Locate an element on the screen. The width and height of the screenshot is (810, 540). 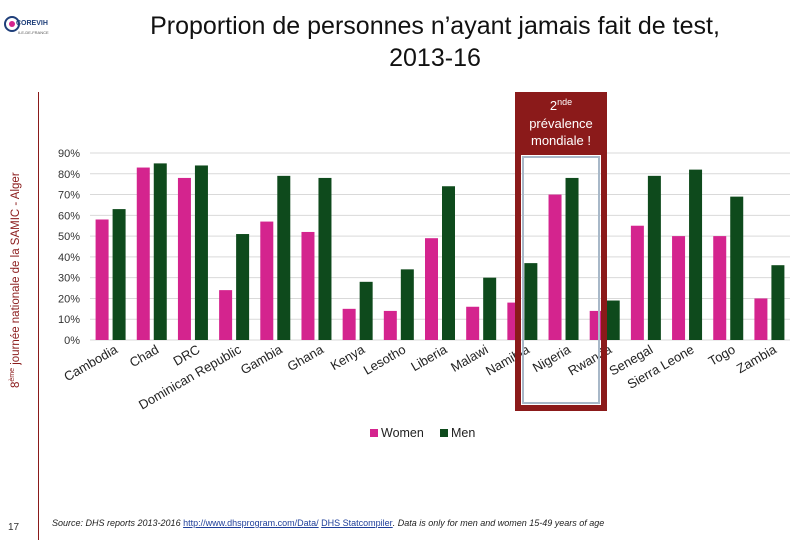
bar-men-sierra-leone is located at coordinates (696, 254).